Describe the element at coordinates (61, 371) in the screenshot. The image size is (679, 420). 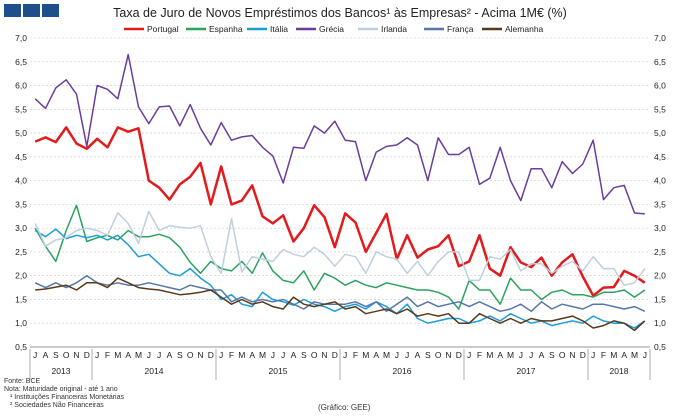
I see `year-label: 2013` at that location.